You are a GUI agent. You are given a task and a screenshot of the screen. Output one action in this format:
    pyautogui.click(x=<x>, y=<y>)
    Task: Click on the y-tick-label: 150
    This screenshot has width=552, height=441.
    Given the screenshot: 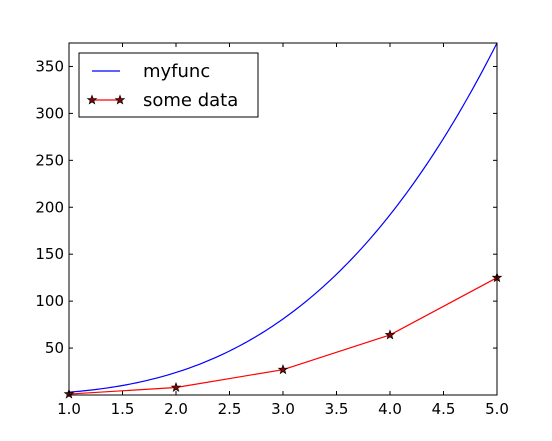 What is the action you would take?
    pyautogui.click(x=49, y=254)
    